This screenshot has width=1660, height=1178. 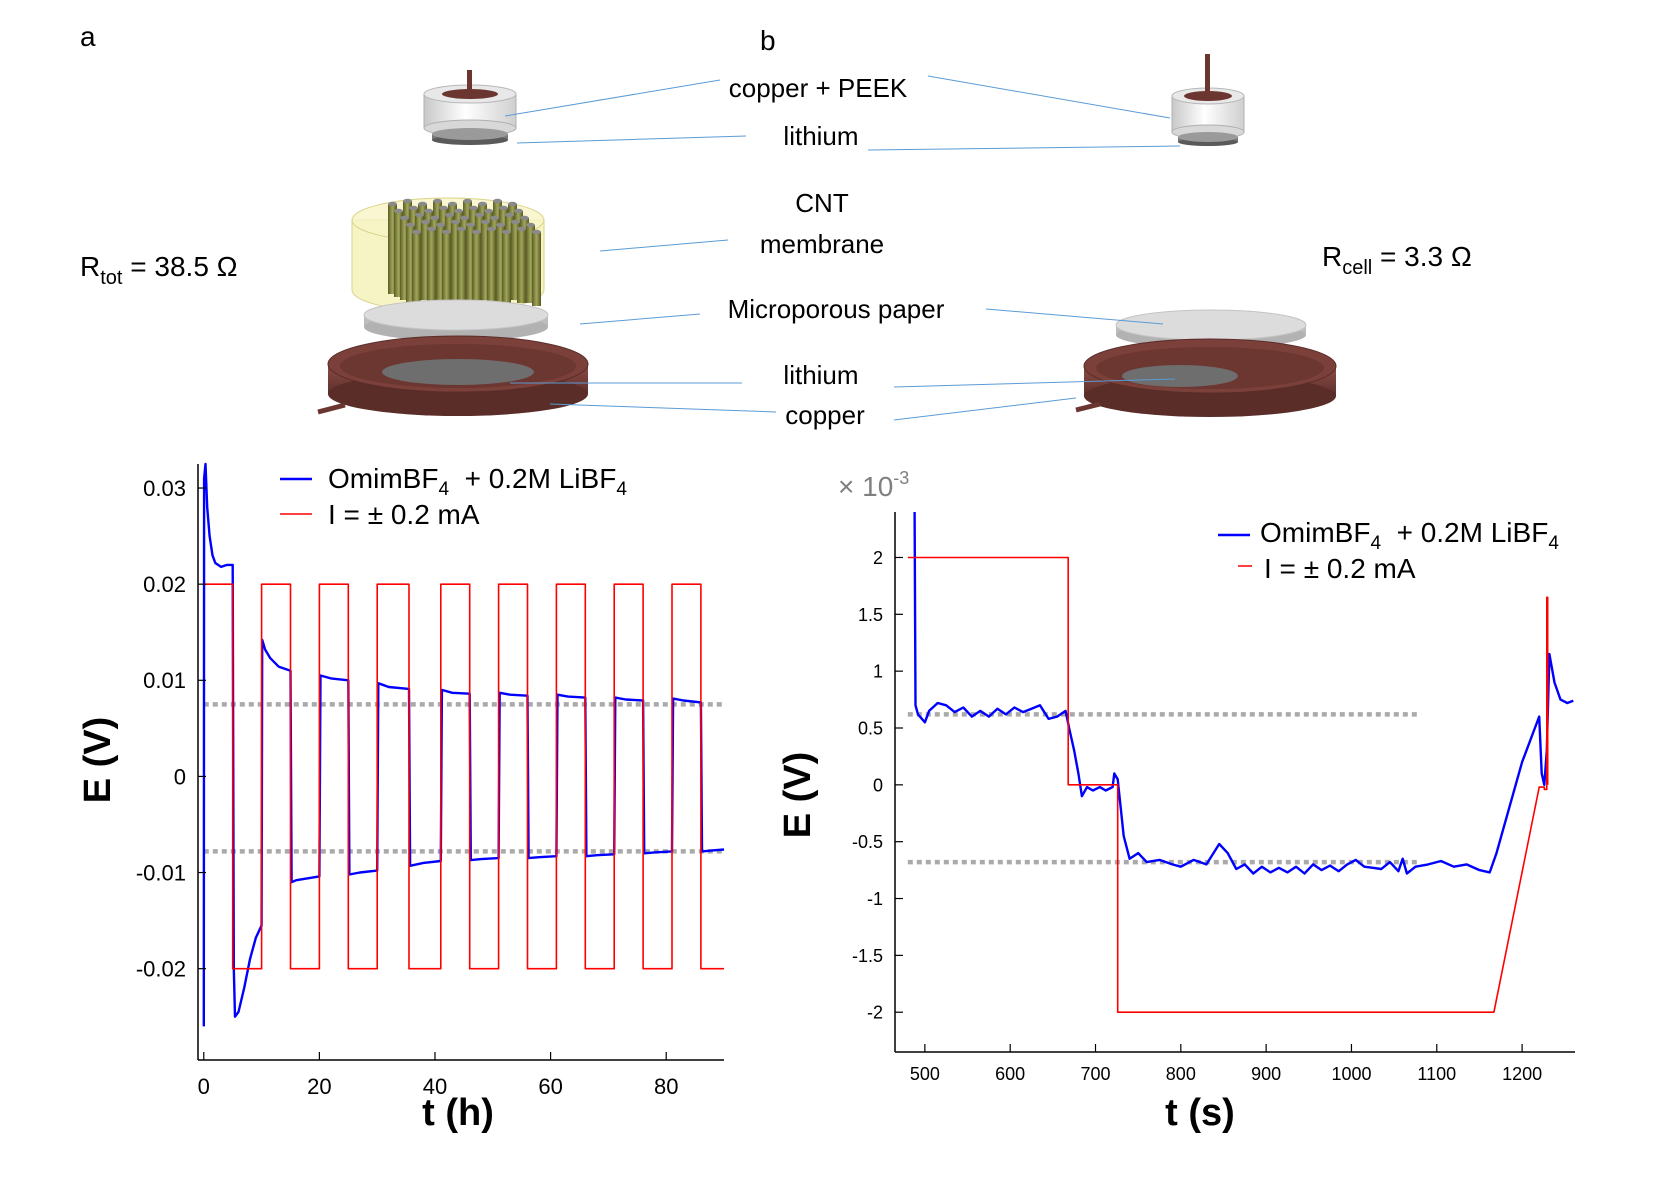 I want to click on left-copper-base, so click(x=453, y=375).